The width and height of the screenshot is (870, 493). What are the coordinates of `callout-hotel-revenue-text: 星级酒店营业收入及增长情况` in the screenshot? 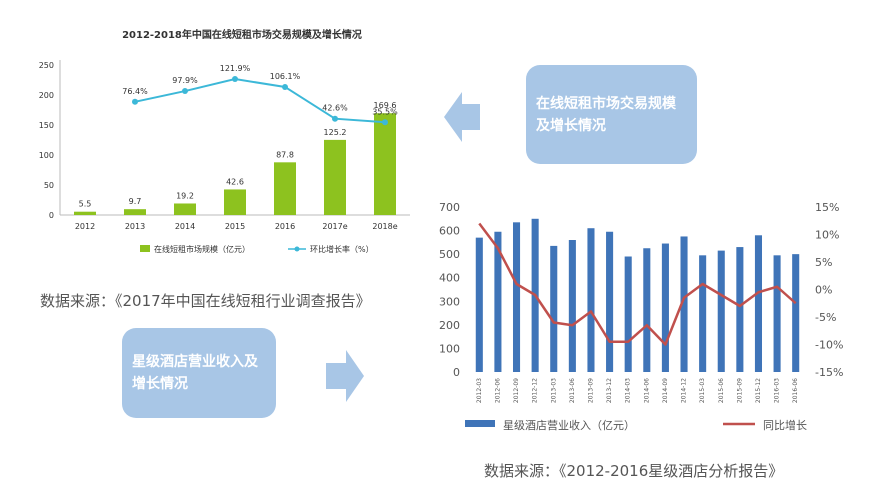 It's located at (195, 373).